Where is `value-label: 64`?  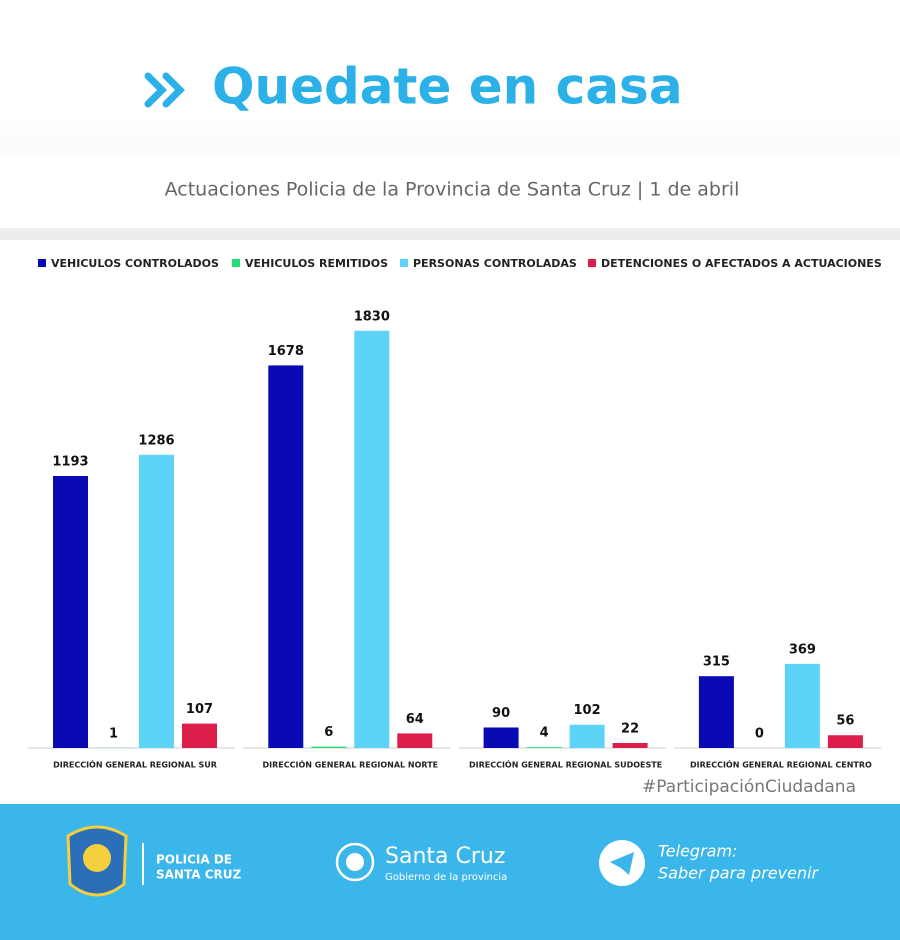
value-label: 64 is located at coordinates (415, 719).